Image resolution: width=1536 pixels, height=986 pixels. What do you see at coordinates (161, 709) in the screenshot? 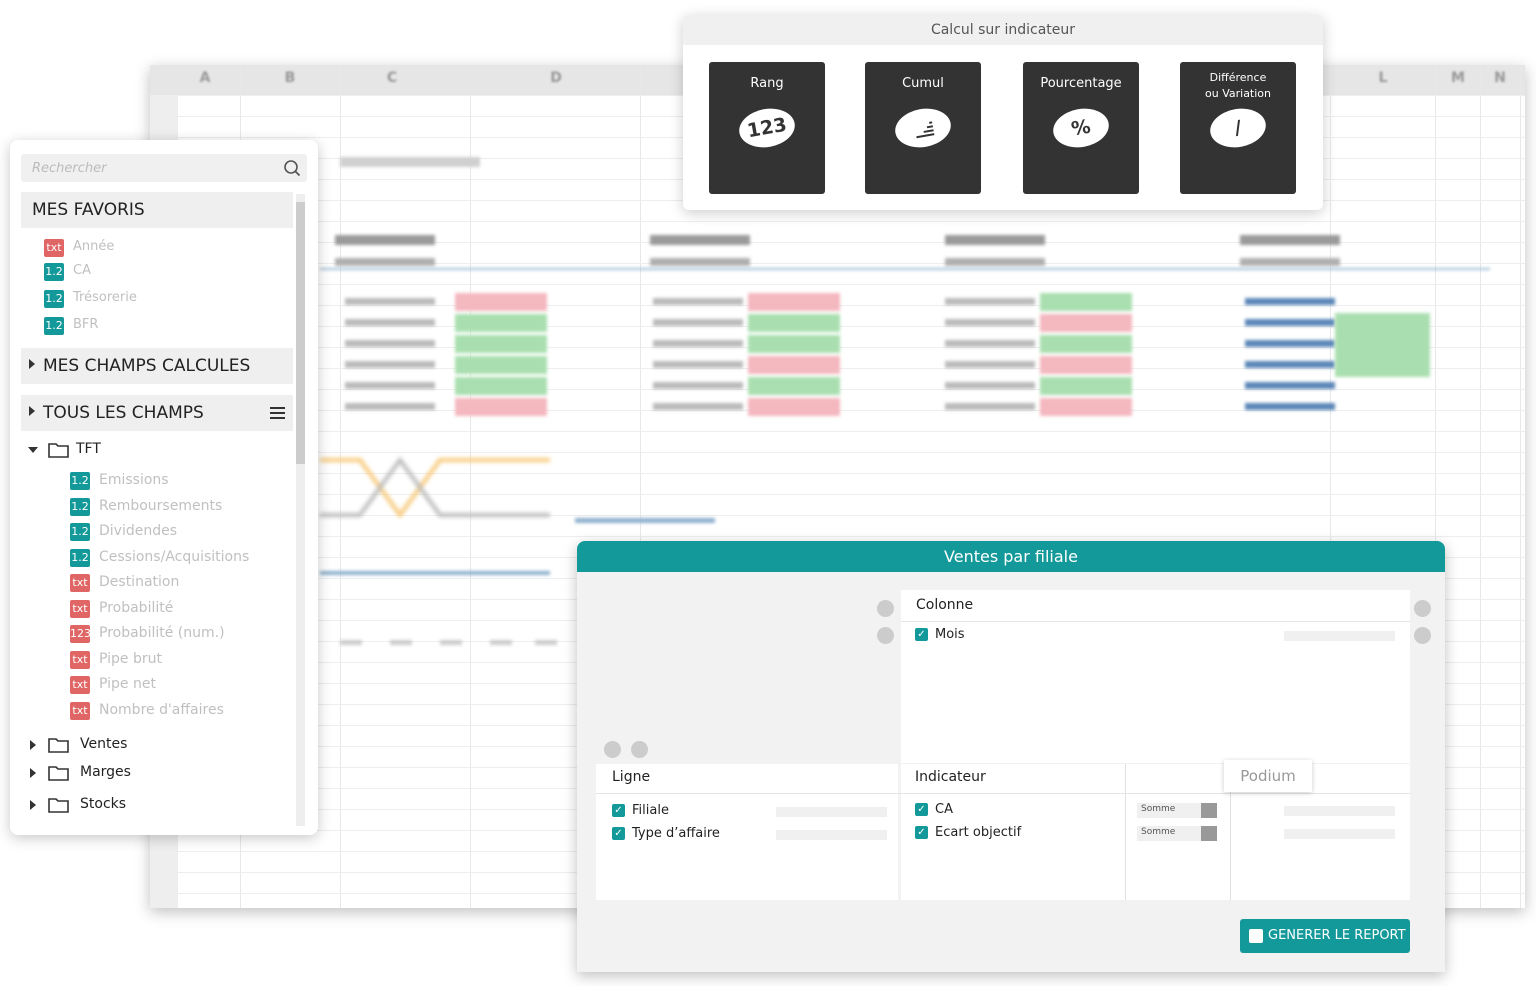
I see `field-label: Nombre d'affaires` at bounding box center [161, 709].